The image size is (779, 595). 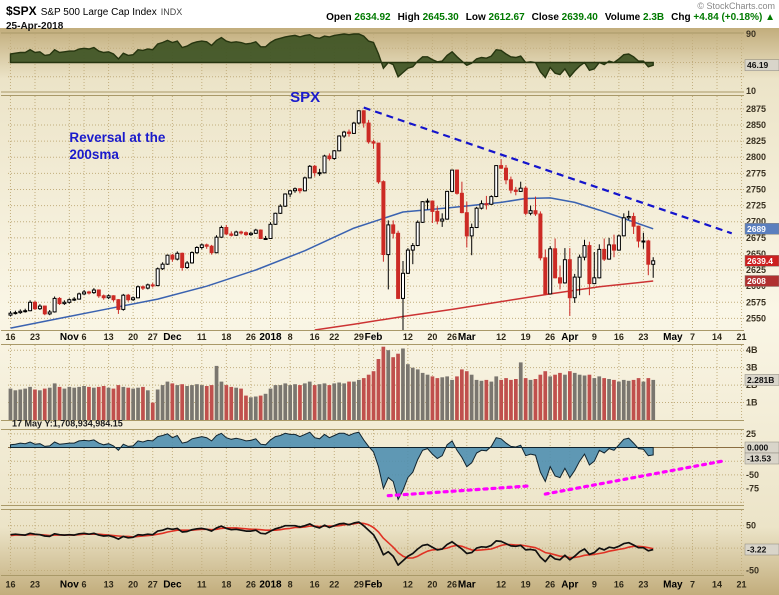 I want to click on sma200-line, so click(x=484, y=305).